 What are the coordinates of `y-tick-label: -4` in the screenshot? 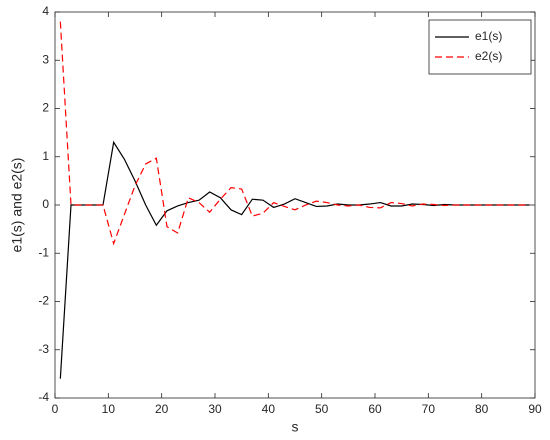 It's located at (43, 397).